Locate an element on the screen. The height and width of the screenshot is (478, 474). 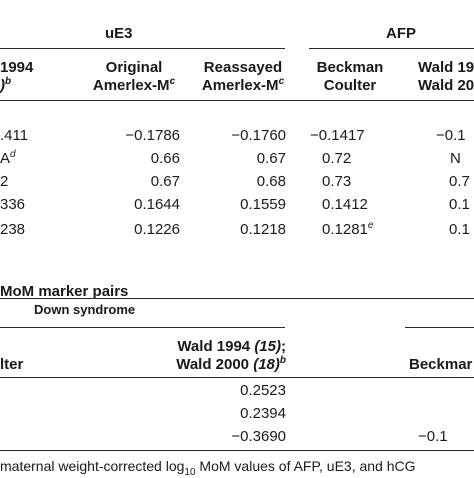
col-header-wald-line2: Wald 2000 (18)b is located at coordinates (231, 364).